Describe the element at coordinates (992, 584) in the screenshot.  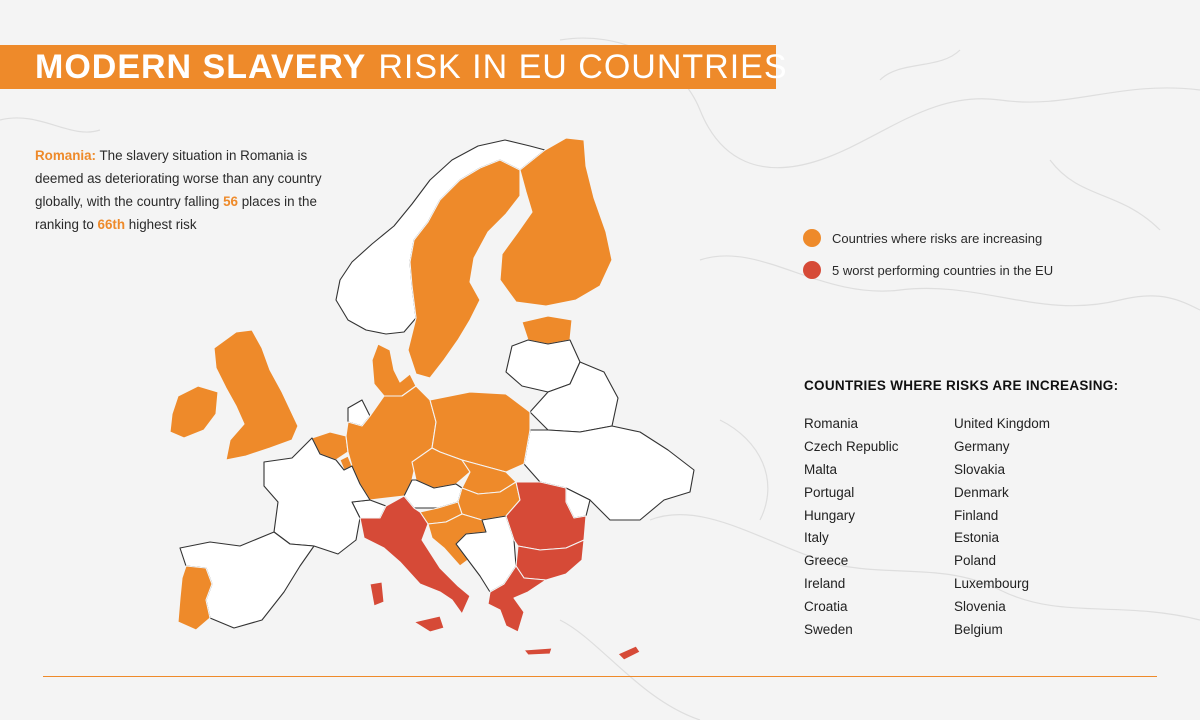
I see `country-list-item: Luxembourg` at that location.